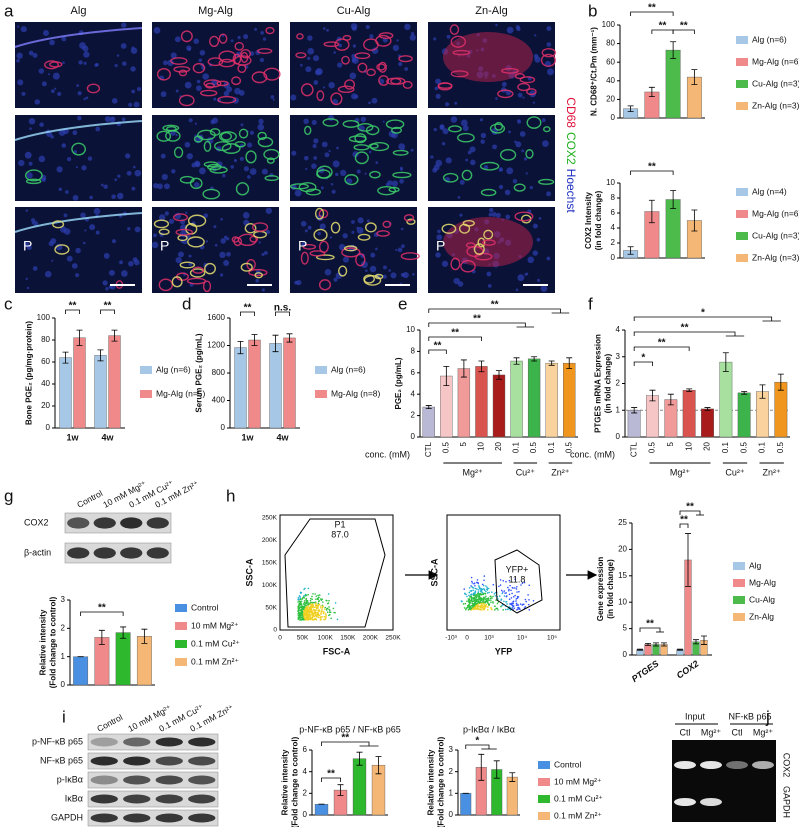 The height and width of the screenshot is (827, 799). Describe the element at coordinates (248, 308) in the screenshot. I see `significance-label: **` at that location.